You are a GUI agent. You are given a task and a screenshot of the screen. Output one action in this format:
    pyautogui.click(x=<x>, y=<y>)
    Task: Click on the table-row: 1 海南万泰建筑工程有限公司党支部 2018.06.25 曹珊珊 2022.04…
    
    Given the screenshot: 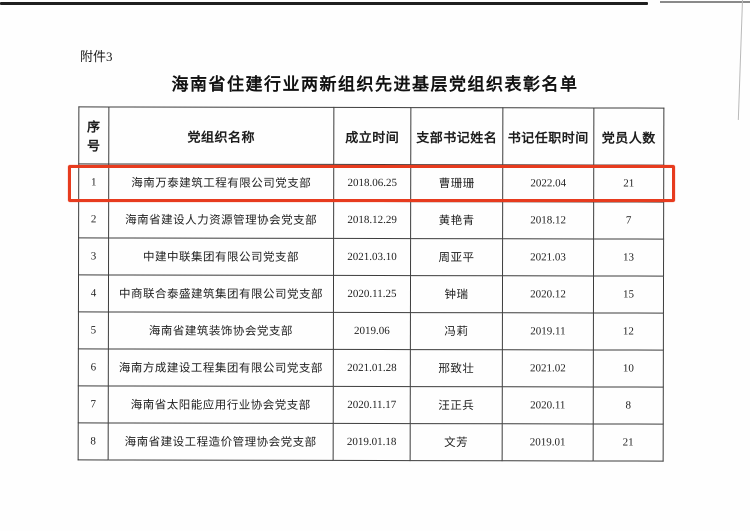 What is the action you would take?
    pyautogui.click(x=371, y=183)
    